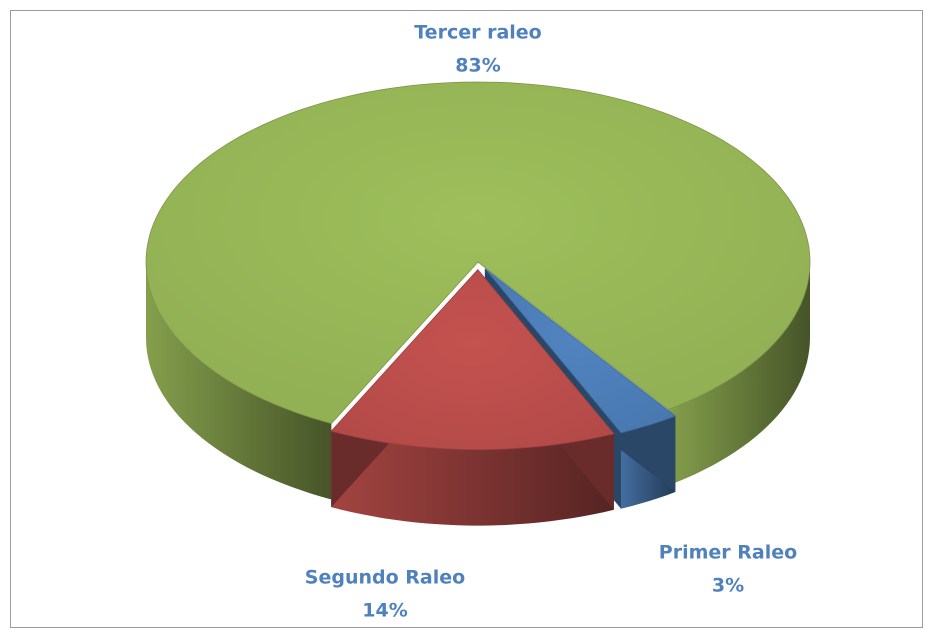 This screenshot has height=642, width=933. Describe the element at coordinates (477, 66) in the screenshot. I see `slice-value-label: 83%` at that location.